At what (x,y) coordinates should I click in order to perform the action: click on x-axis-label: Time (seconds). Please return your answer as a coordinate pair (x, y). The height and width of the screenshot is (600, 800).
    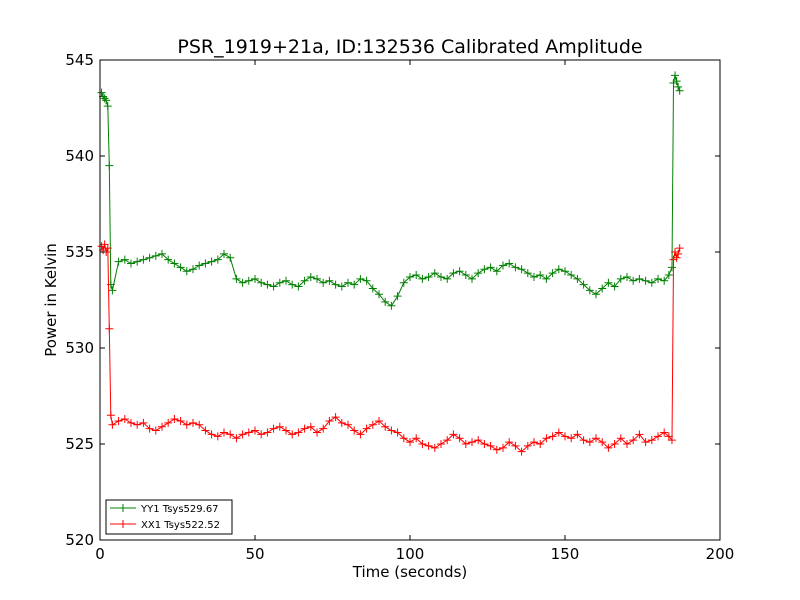
    Looking at the image, I should click on (410, 572).